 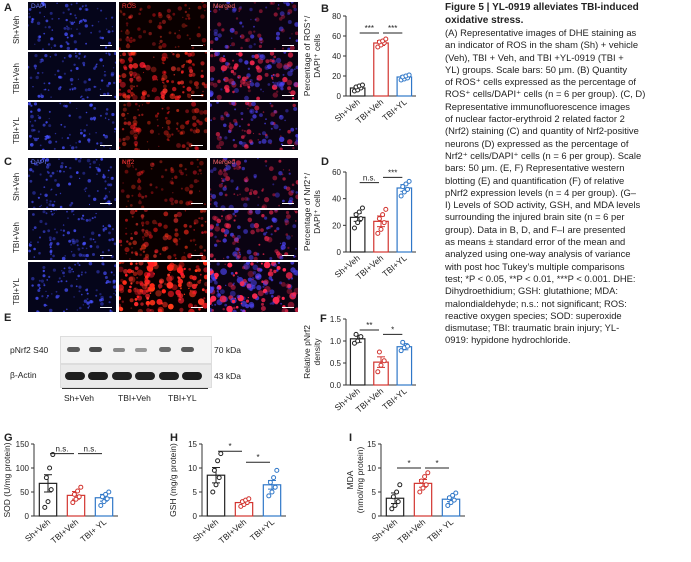 I want to click on caption-line: 0919: hypidone hydrochloride., so click(x=508, y=340).